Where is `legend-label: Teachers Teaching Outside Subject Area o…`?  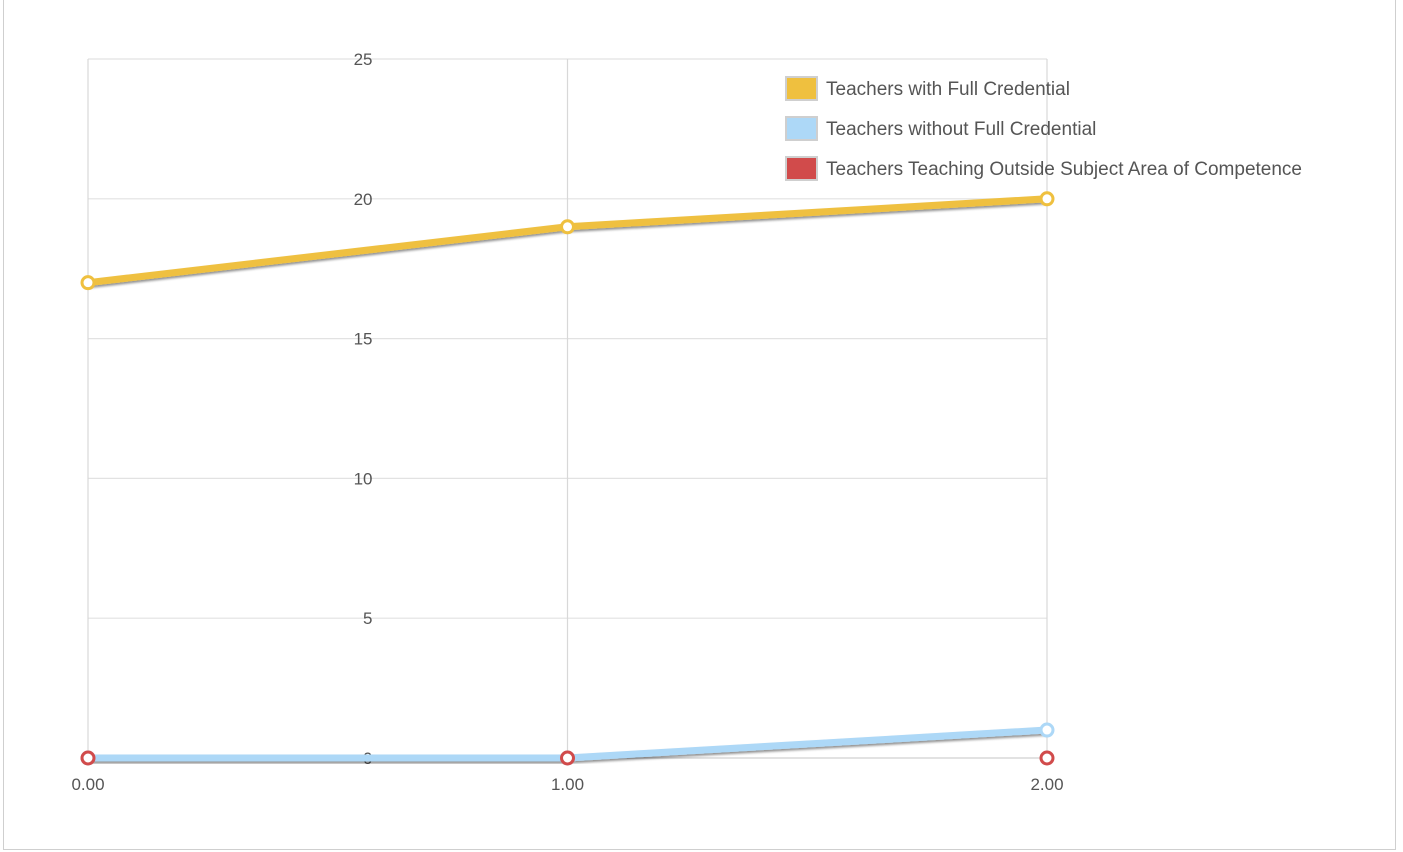
legend-label: Teachers Teaching Outside Subject Area o… is located at coordinates (1064, 169).